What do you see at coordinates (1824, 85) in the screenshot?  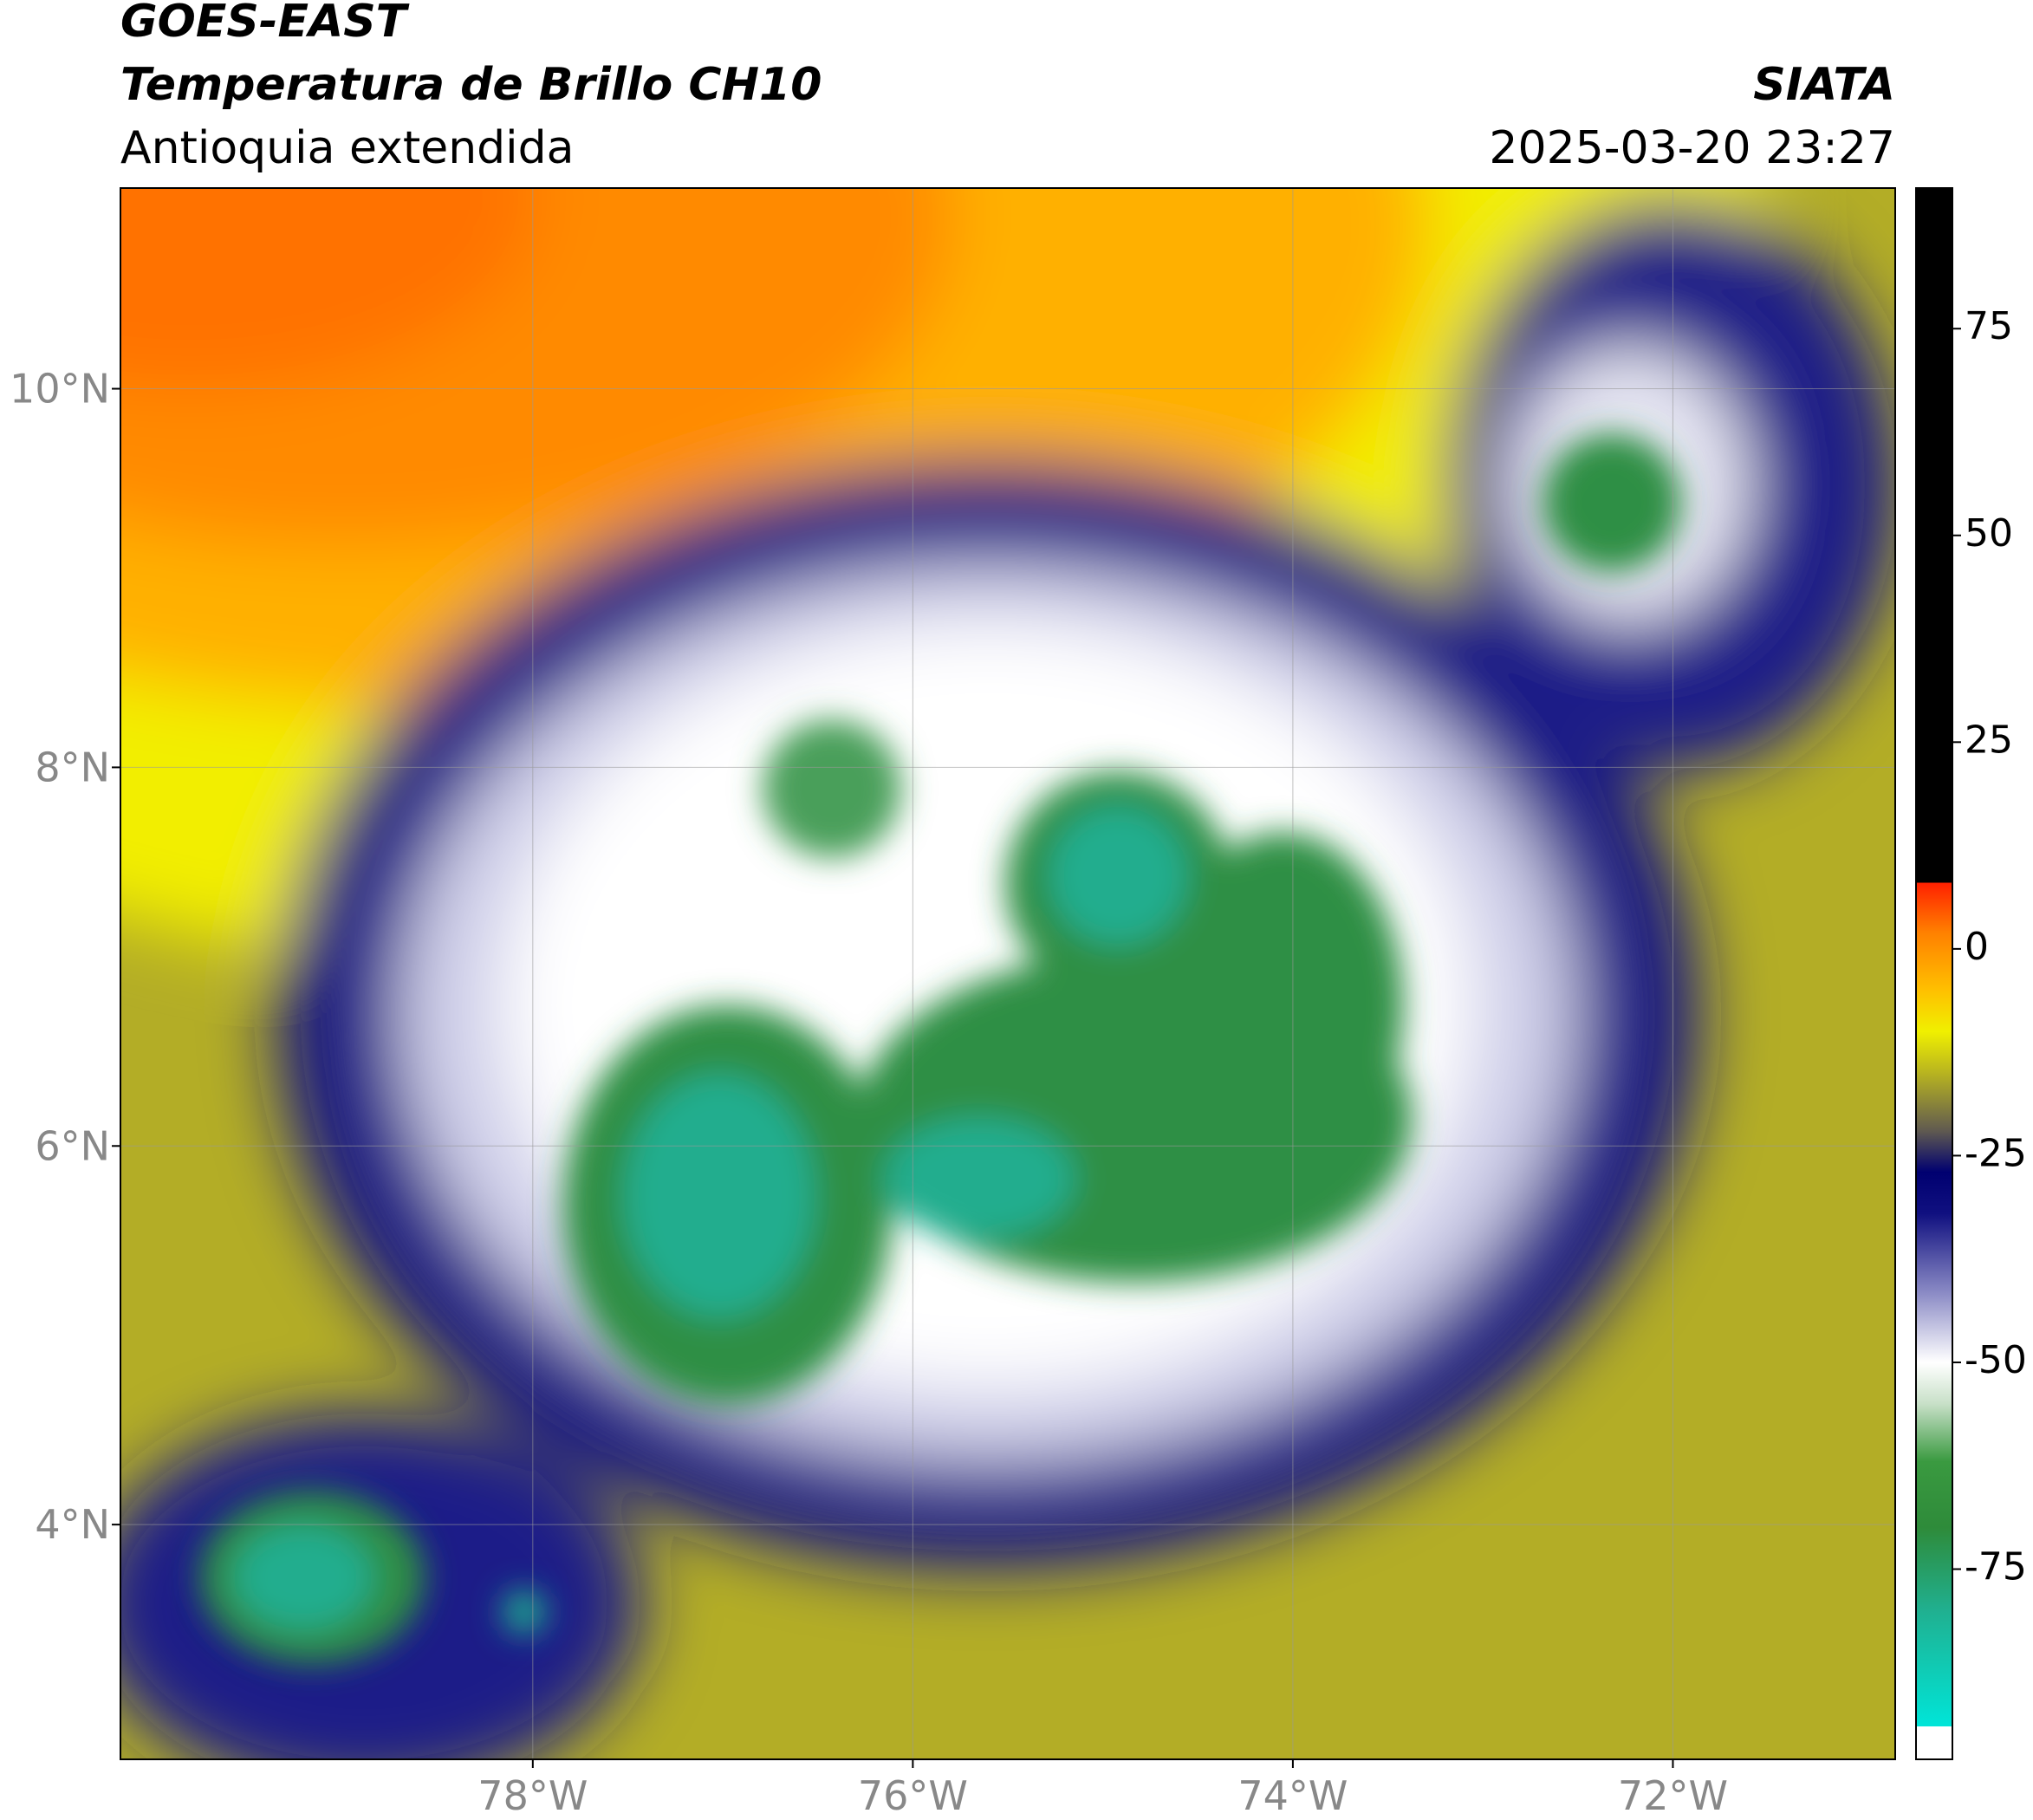 I see `source: SIATA` at bounding box center [1824, 85].